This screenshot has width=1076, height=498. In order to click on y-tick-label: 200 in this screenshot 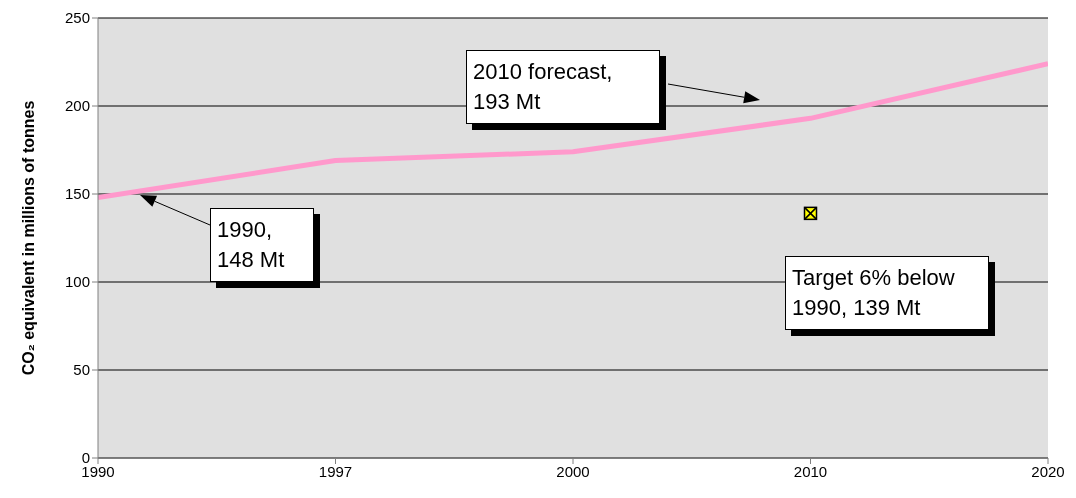, I will do `click(77, 106)`.